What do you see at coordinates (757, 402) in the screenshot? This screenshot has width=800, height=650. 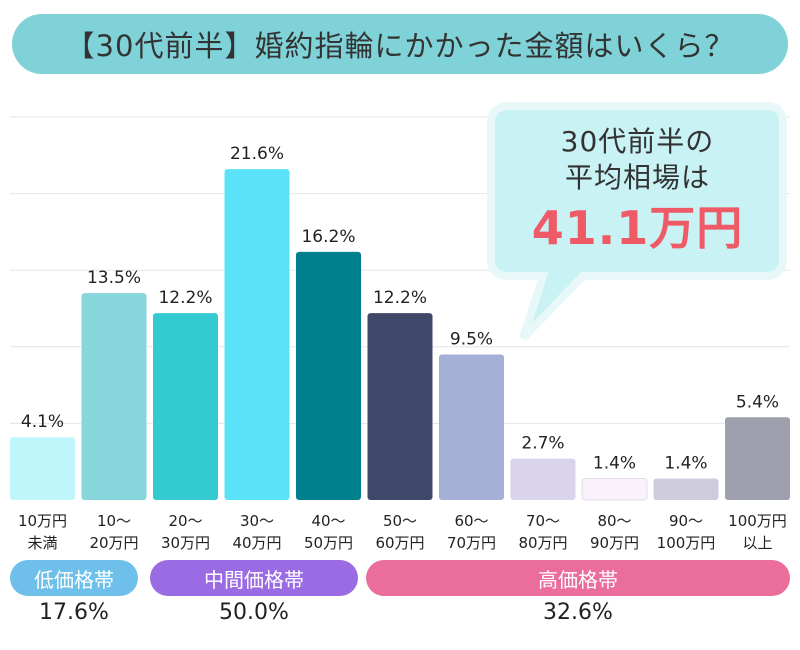 I see `bar-value-label: 5.4%` at bounding box center [757, 402].